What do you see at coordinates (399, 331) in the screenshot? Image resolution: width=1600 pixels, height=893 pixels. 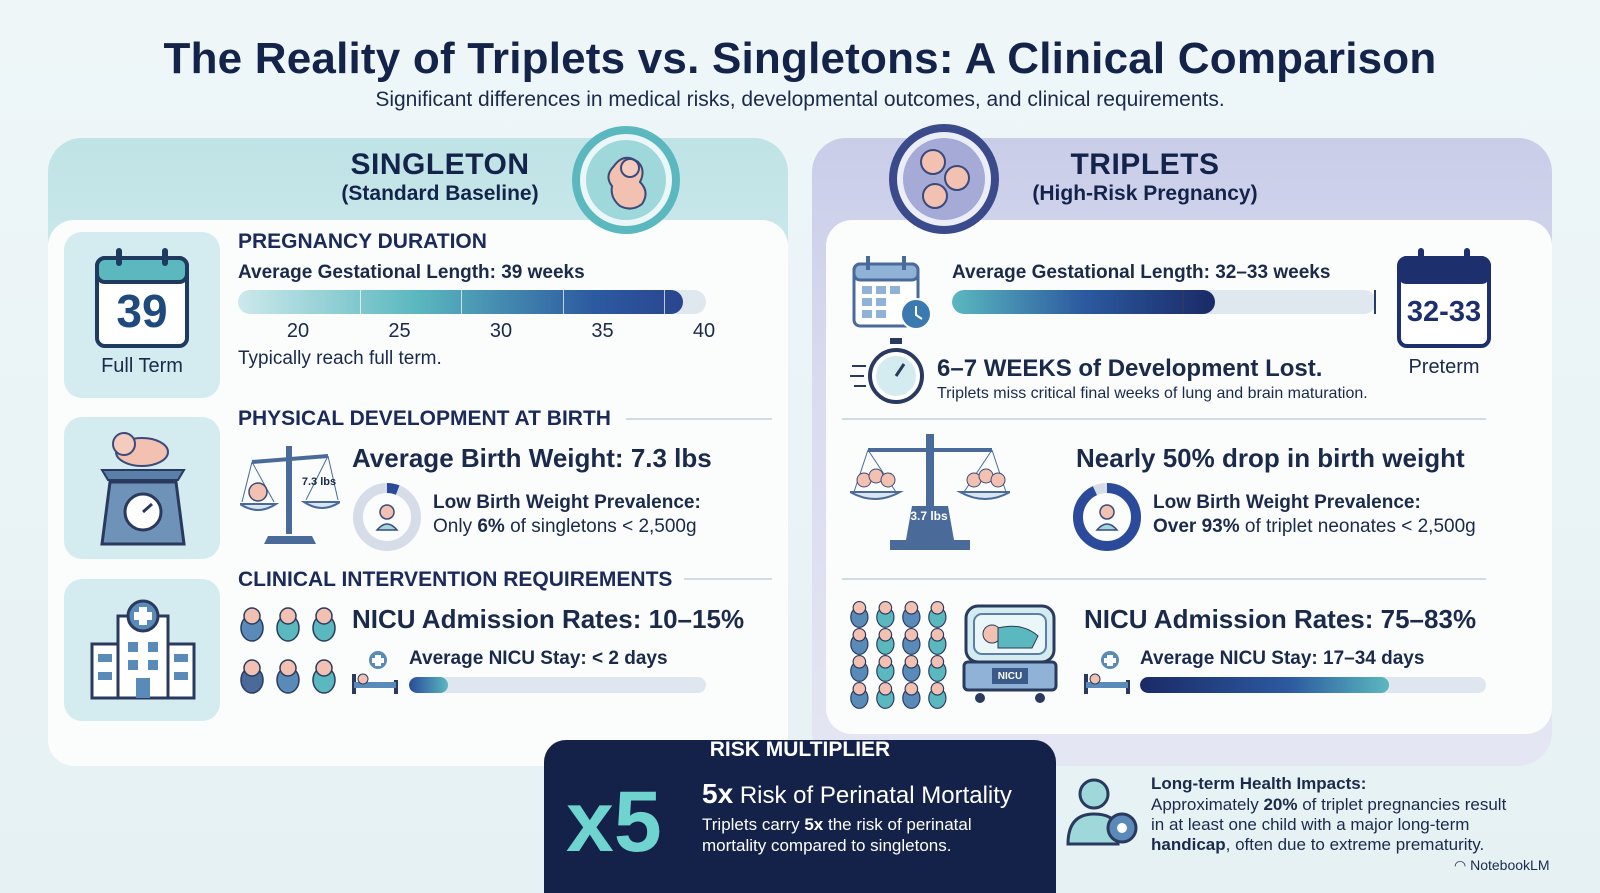 I see `gestation-tick-label: 25` at bounding box center [399, 331].